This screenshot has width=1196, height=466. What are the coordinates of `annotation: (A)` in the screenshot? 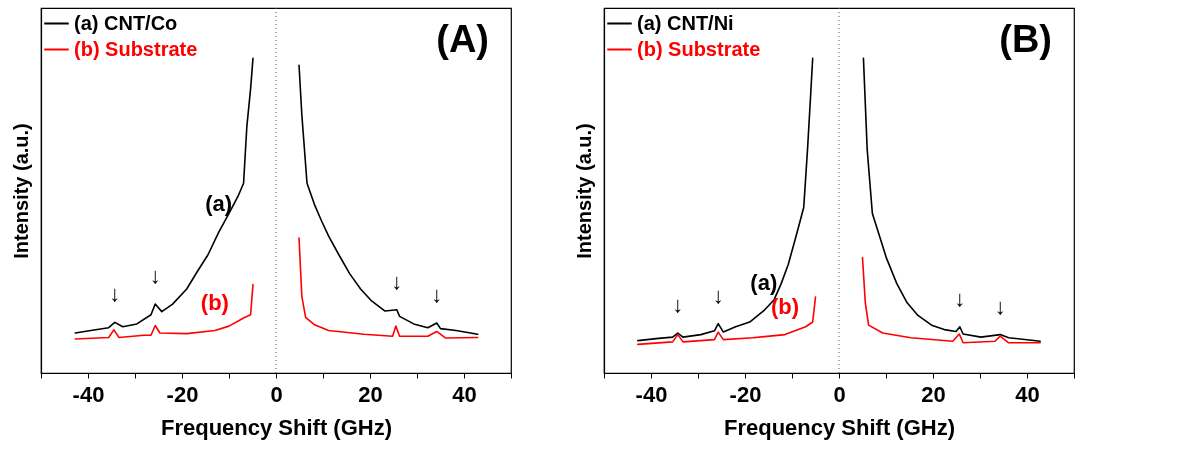 It's located at (462, 39).